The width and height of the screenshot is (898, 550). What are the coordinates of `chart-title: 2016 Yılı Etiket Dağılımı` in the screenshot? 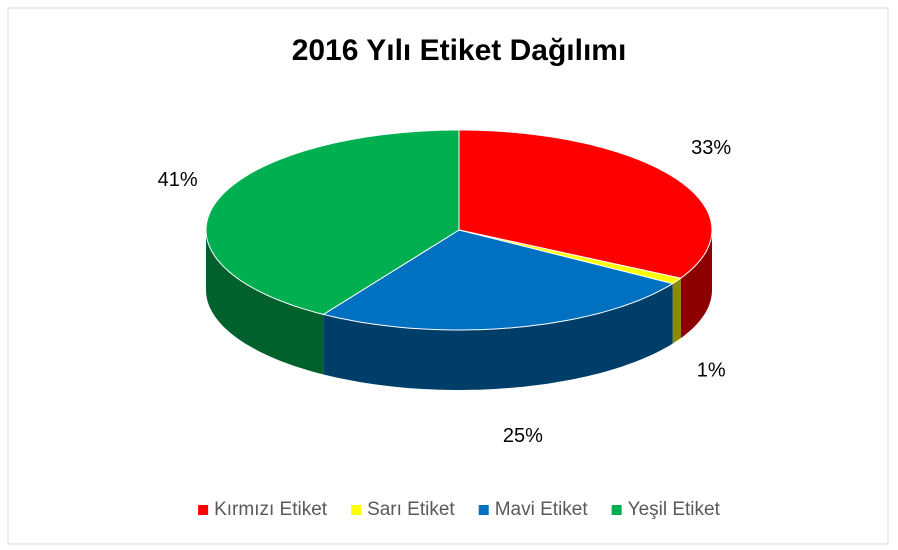 It's located at (459, 50).